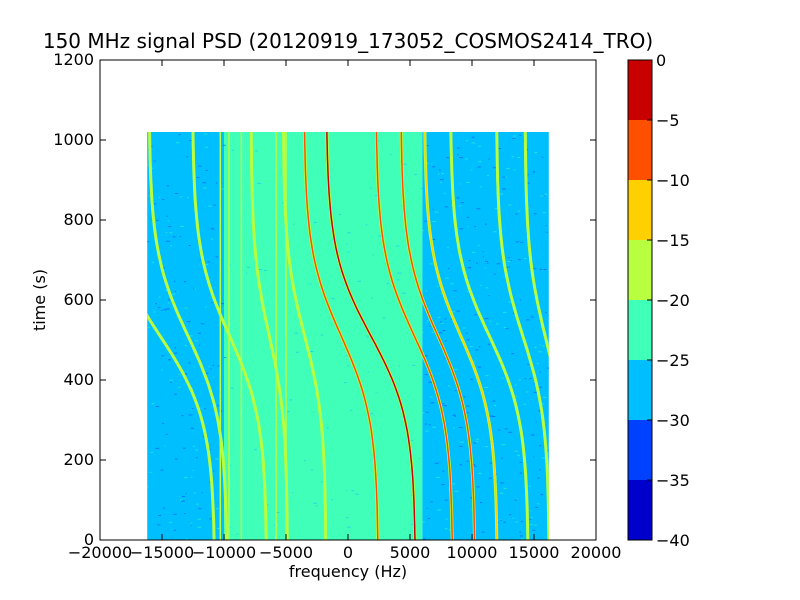 This screenshot has width=800, height=600. Describe the element at coordinates (673, 240) in the screenshot. I see `colorbar-tick-label: −15` at that location.